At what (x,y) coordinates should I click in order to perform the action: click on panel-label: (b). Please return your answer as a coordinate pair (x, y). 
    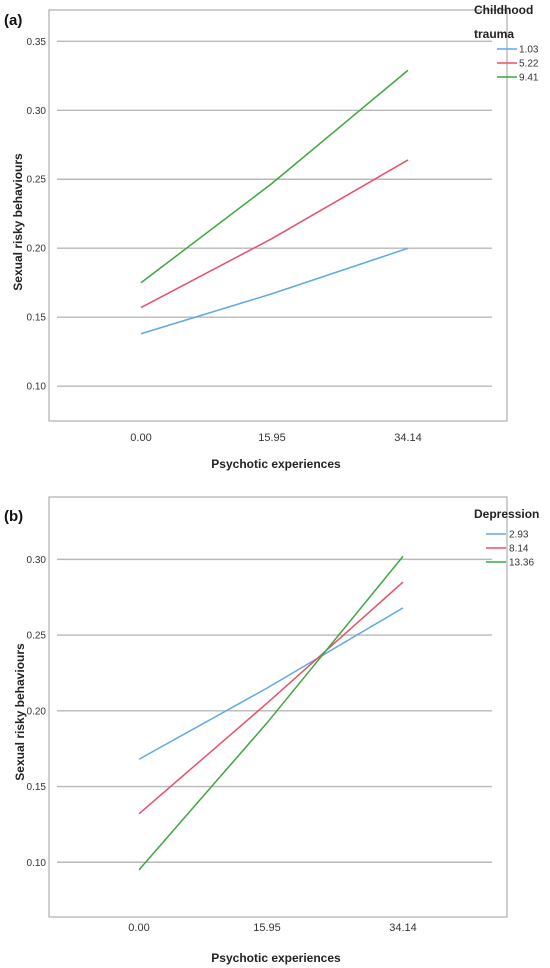
    Looking at the image, I should click on (13, 516).